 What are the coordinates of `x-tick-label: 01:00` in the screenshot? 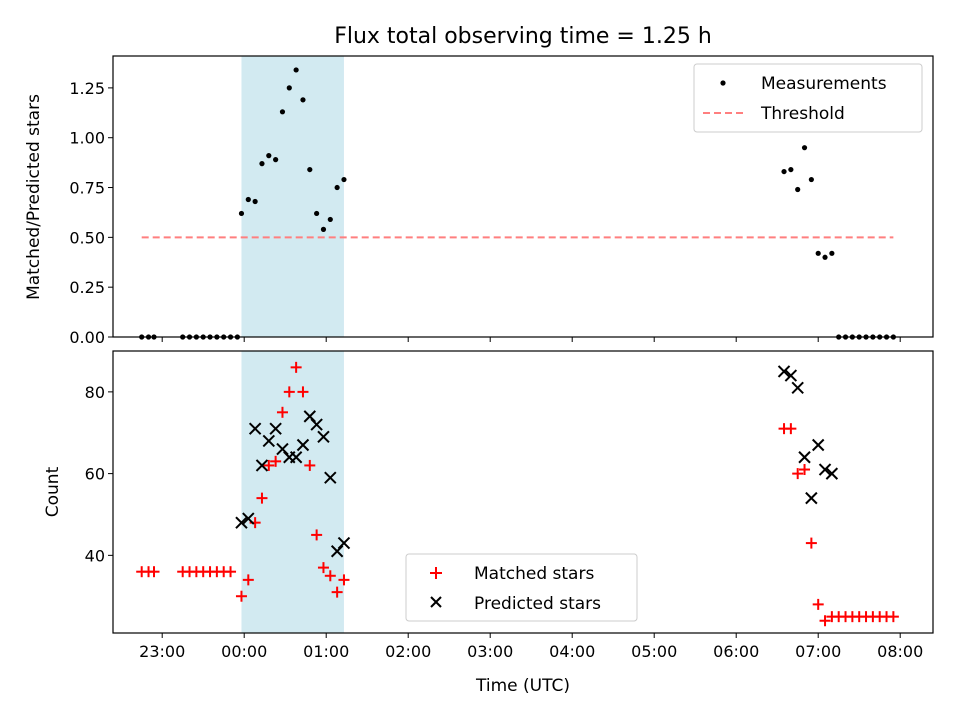 It's located at (326, 651).